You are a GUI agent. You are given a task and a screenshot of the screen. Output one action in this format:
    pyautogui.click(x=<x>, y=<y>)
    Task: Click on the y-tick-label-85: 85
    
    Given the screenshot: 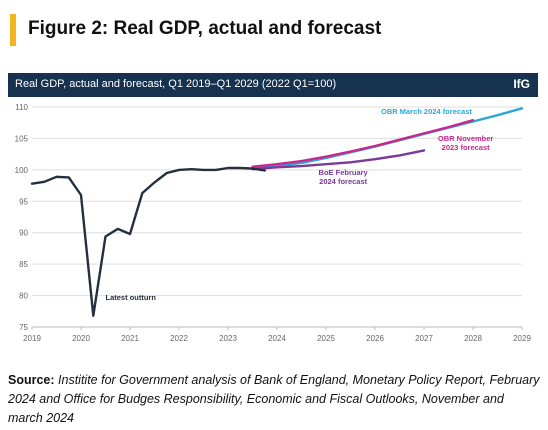 What is the action you would take?
    pyautogui.click(x=23, y=264)
    